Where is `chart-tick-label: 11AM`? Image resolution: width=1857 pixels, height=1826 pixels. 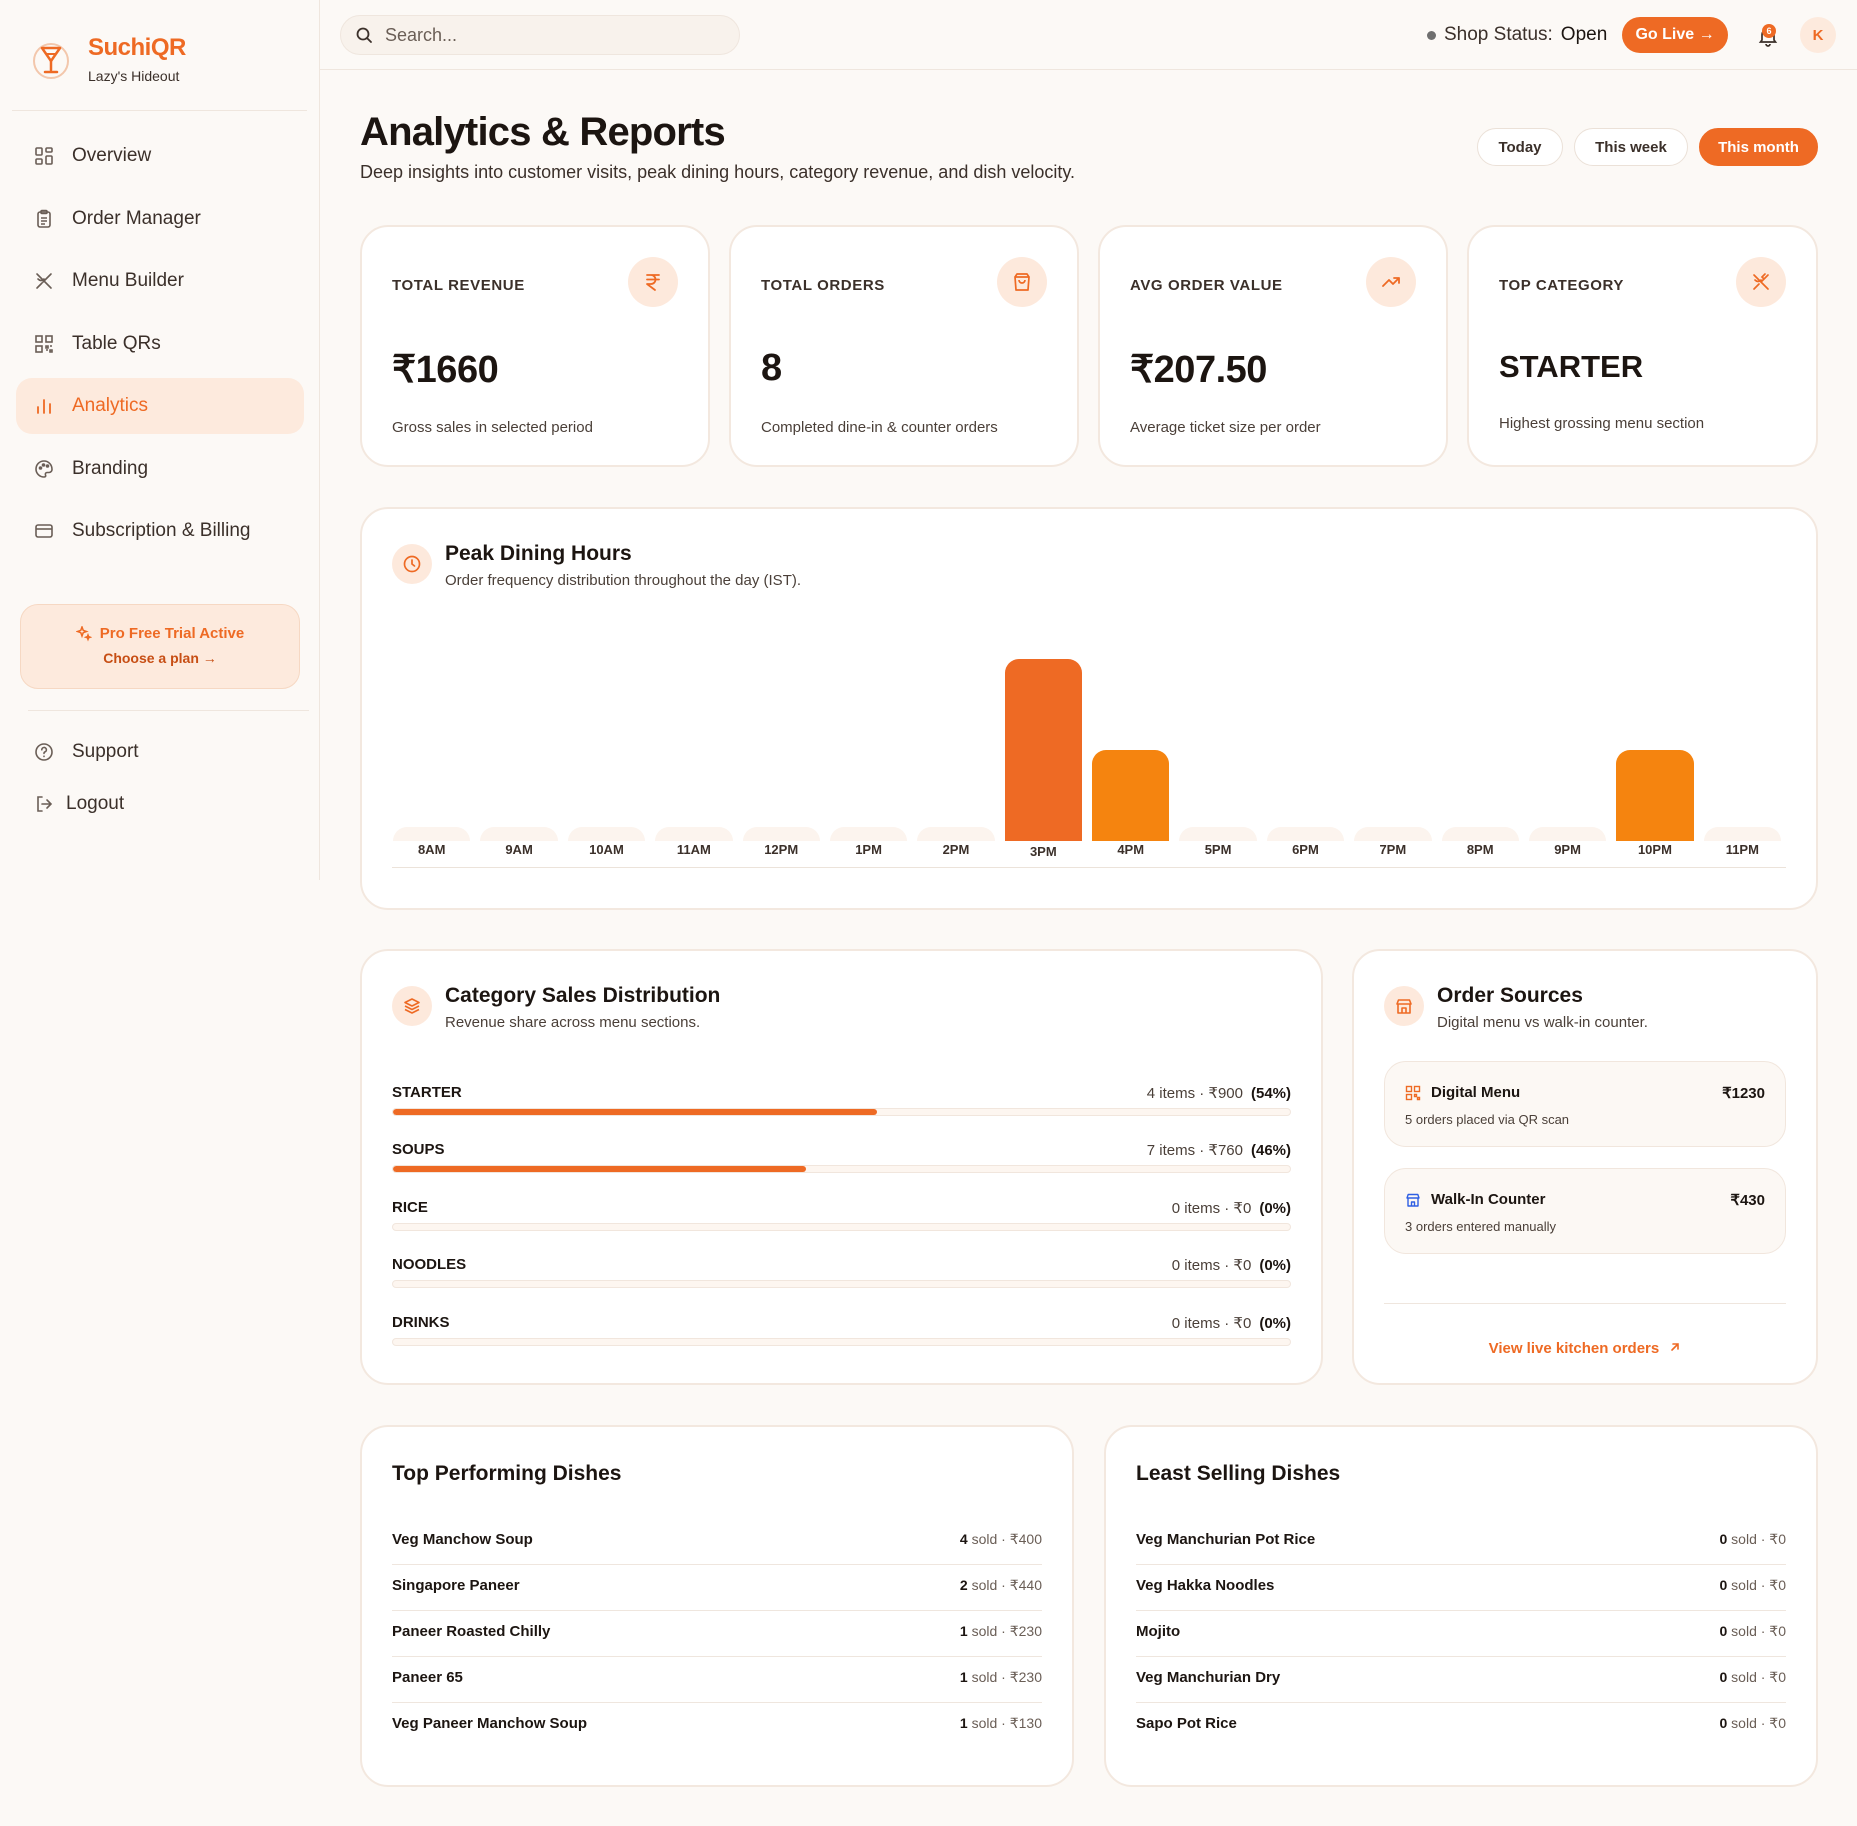
chart-tick-label: 11AM is located at coordinates (693, 849).